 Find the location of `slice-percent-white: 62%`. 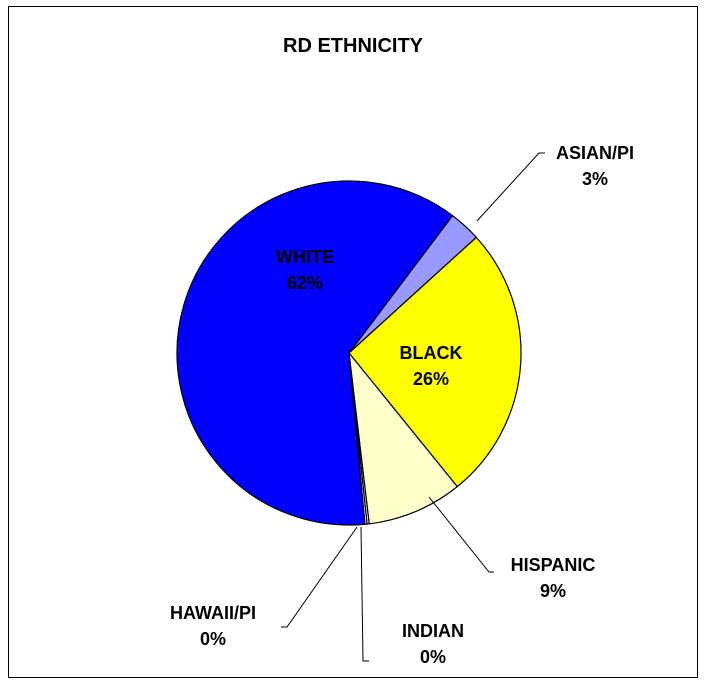

slice-percent-white: 62% is located at coordinates (305, 283).